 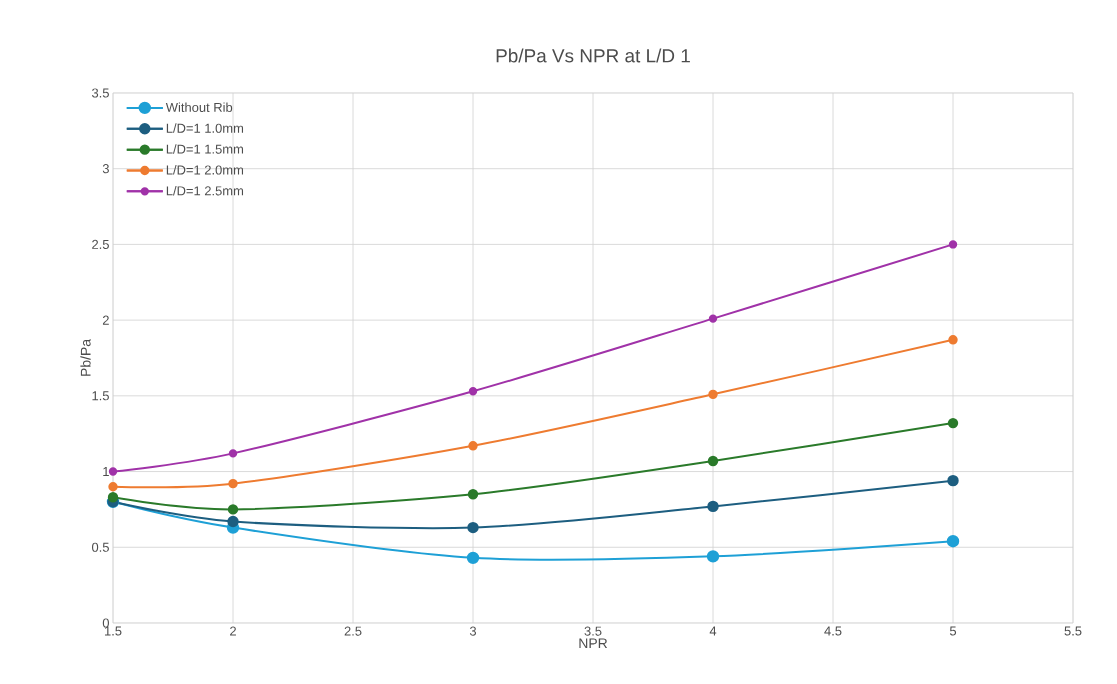 What do you see at coordinates (105, 320) in the screenshot?
I see `y-tick-label: 2` at bounding box center [105, 320].